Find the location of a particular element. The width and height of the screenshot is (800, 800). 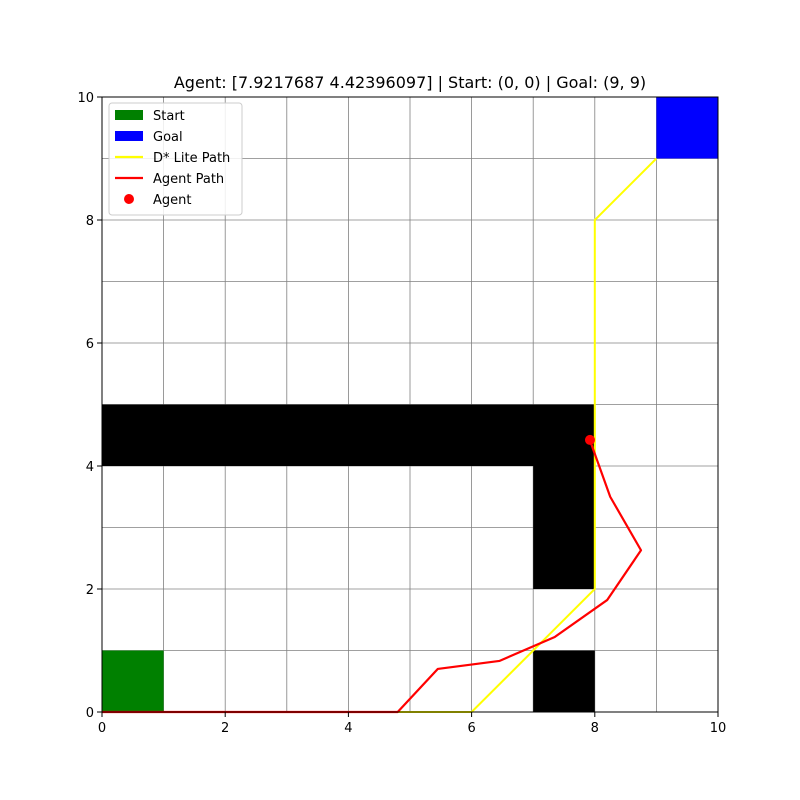

agent-marker is located at coordinates (589, 439).